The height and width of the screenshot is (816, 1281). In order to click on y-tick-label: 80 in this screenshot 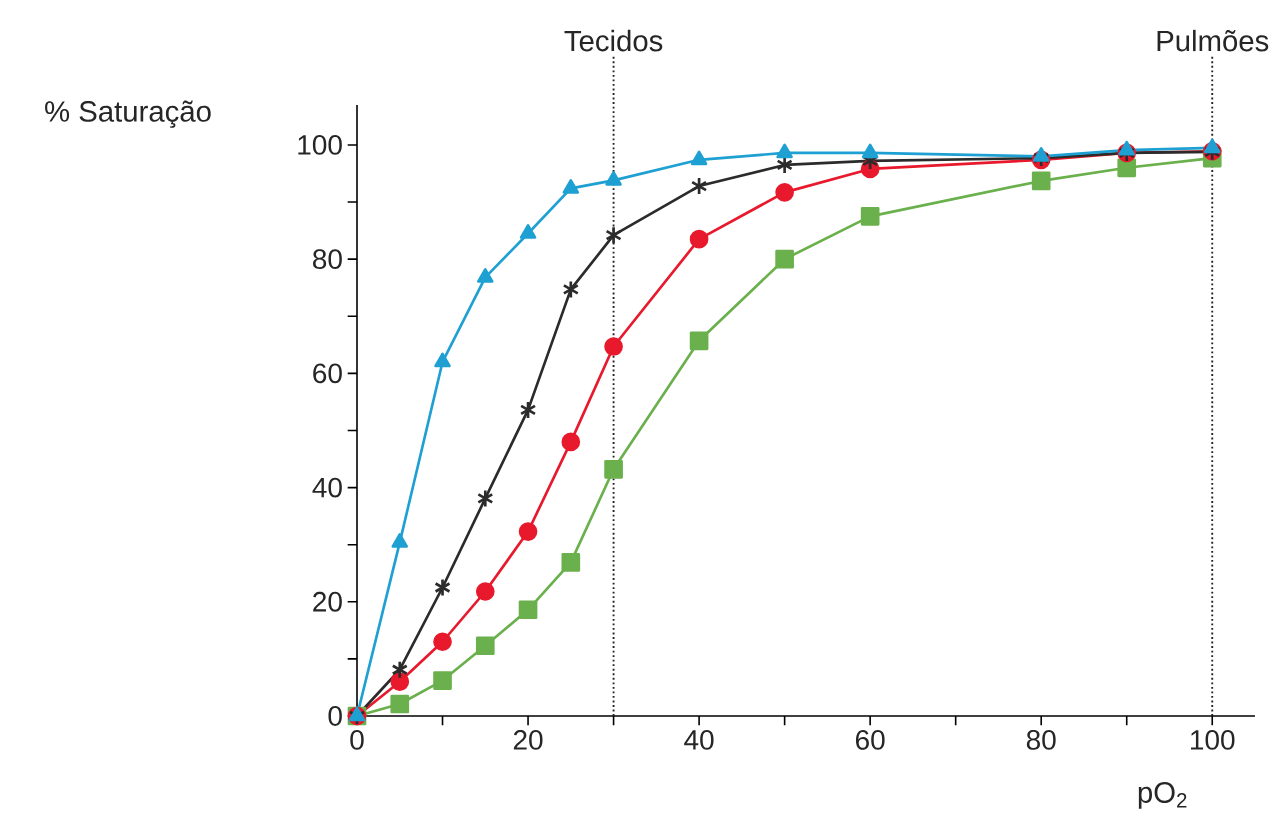, I will do `click(327, 259)`.